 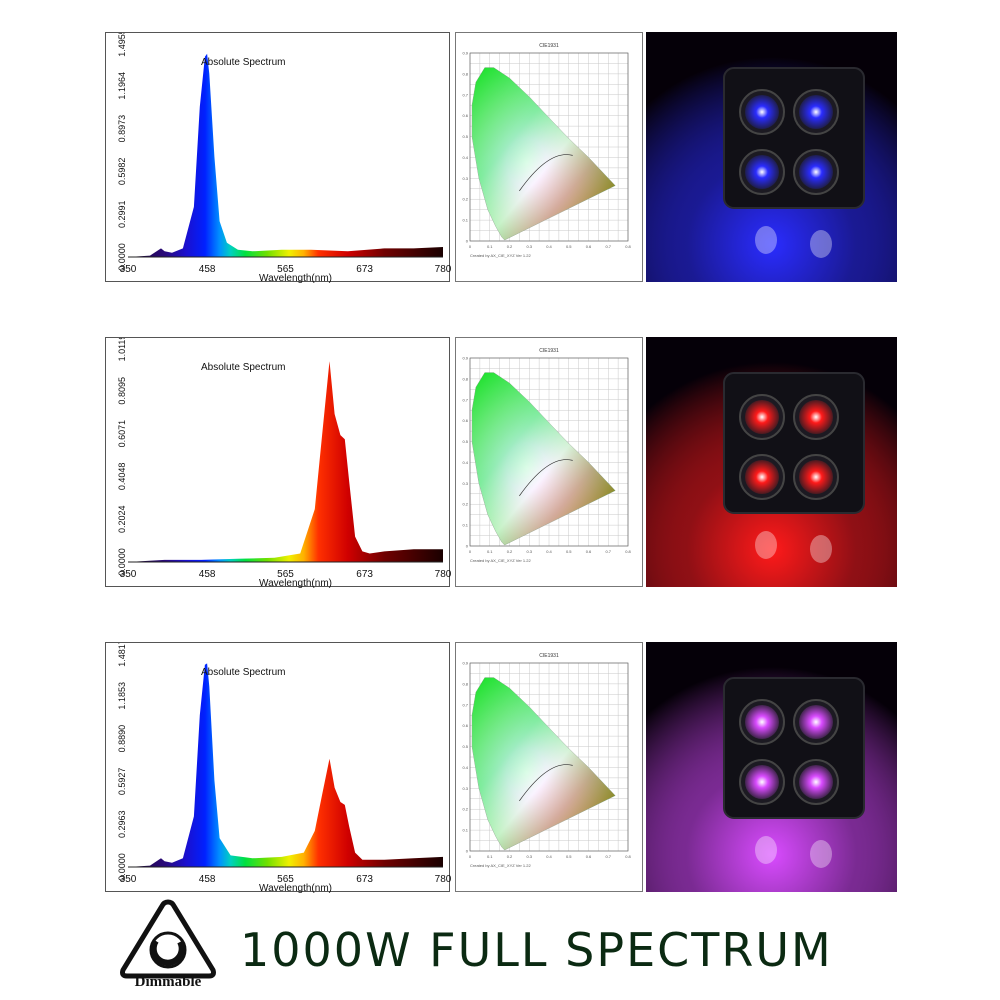 I want to click on dimmable-label: Dimmable, so click(x=168, y=982).